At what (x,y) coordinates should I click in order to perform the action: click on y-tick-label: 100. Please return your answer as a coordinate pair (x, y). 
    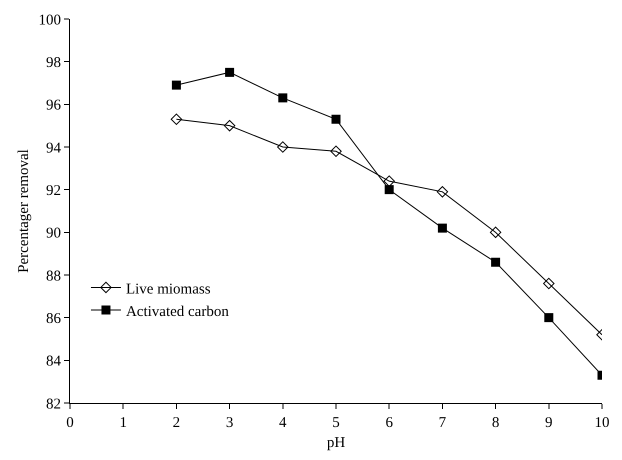
    Looking at the image, I should click on (49, 20).